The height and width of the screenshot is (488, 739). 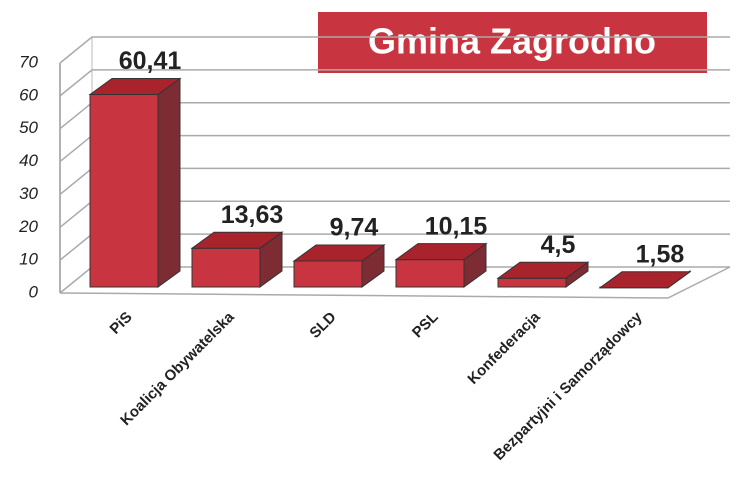 I want to click on title-box, so click(x=512, y=42).